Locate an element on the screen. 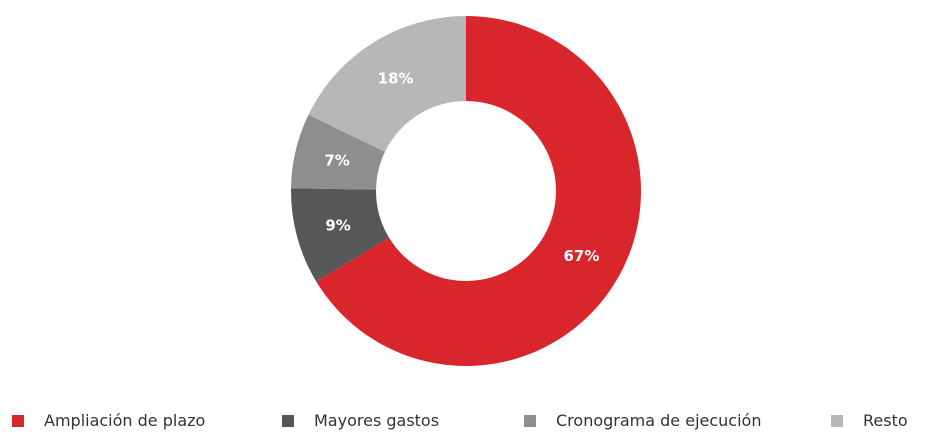 This screenshot has height=433, width=941. legend-item-resto: Resto is located at coordinates (869, 421).